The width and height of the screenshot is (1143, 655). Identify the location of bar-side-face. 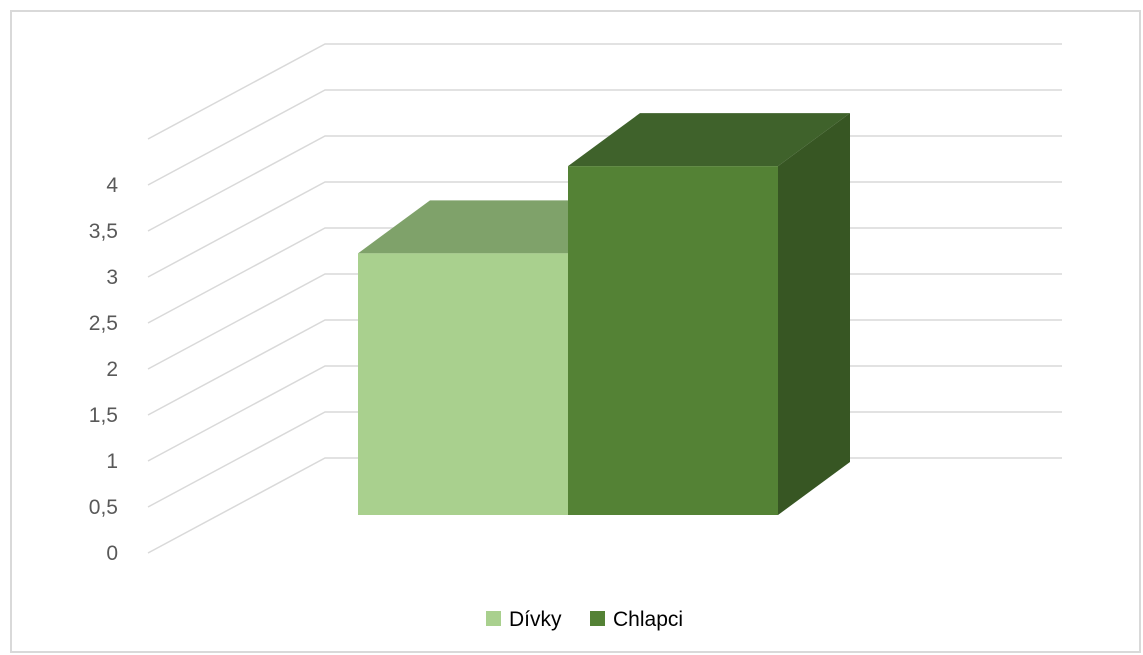
(814, 314).